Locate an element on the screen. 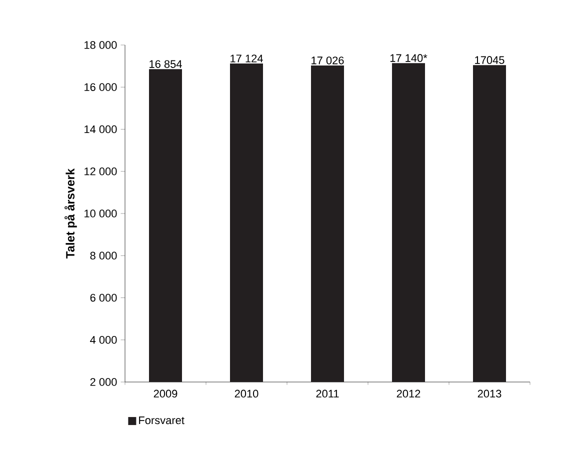  y-tick-label: 18 000 is located at coordinates (100, 45).